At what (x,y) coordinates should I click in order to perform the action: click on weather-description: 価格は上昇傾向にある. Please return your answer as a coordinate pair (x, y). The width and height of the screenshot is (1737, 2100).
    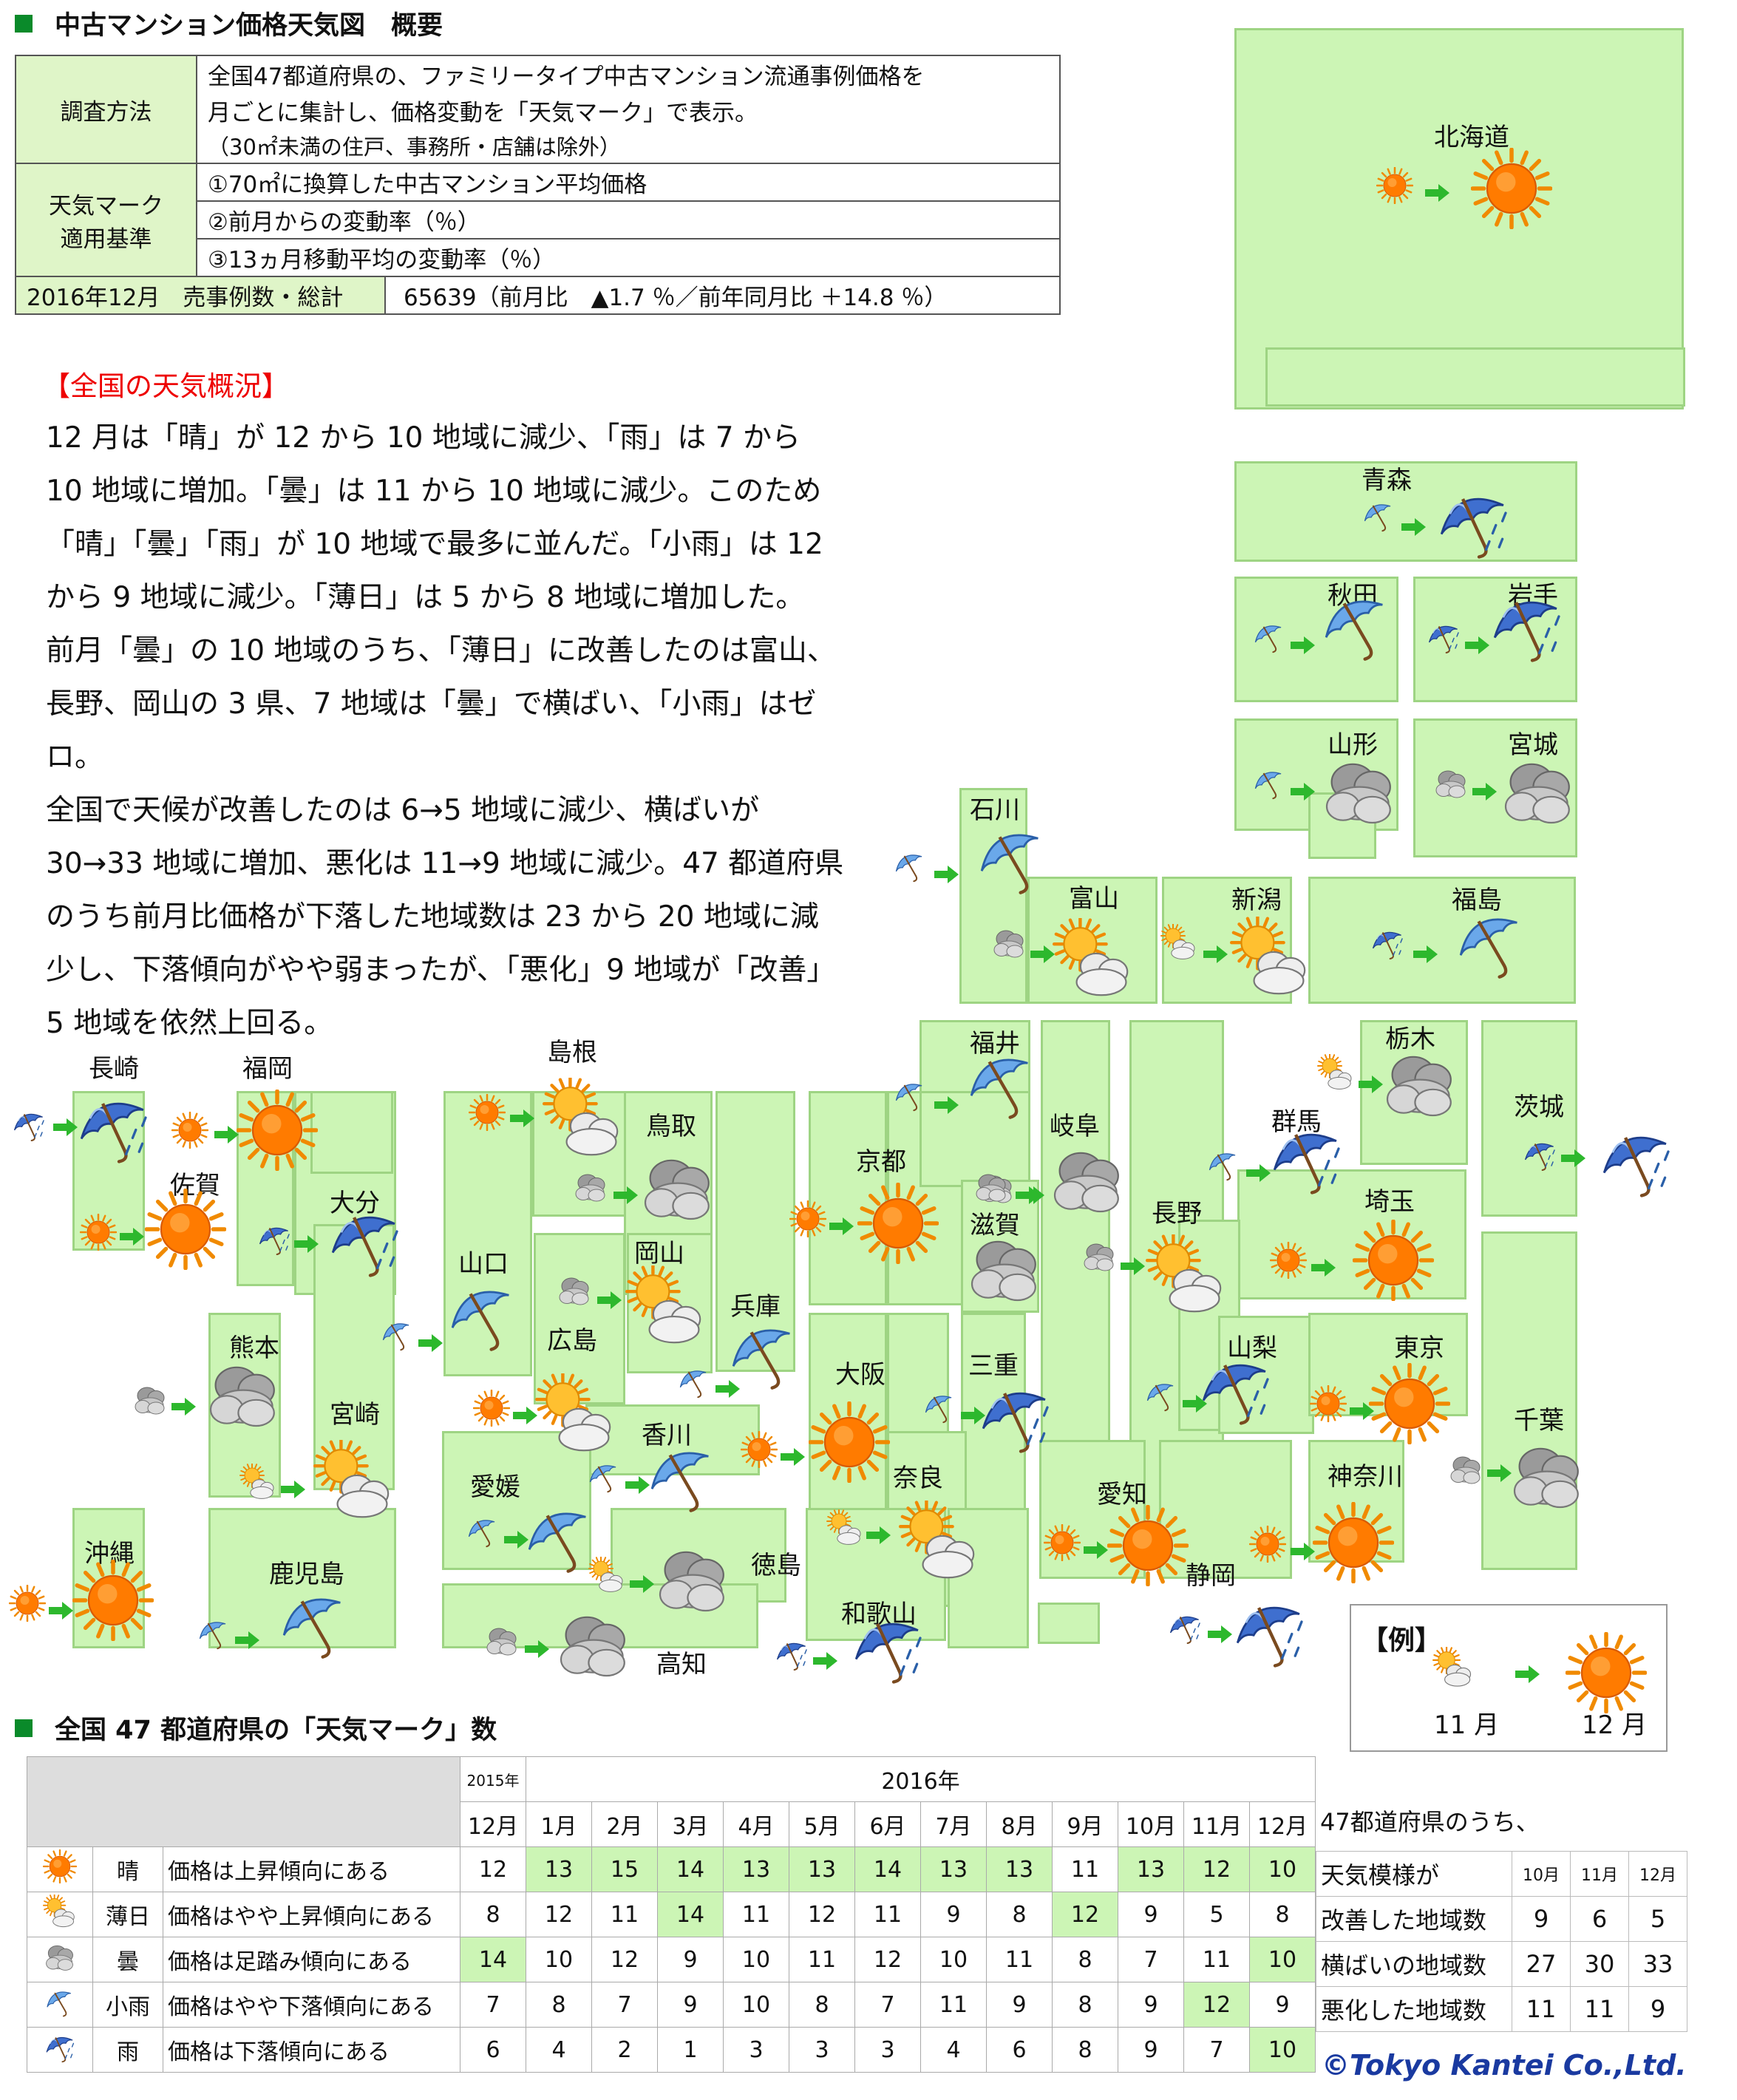
    Looking at the image, I should click on (311, 1869).